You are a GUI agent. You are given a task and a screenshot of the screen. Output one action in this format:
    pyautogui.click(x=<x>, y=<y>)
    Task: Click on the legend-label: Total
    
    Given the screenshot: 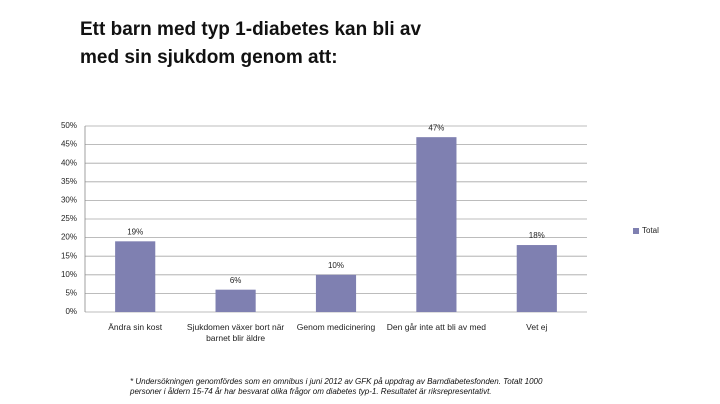 What is the action you would take?
    pyautogui.click(x=650, y=230)
    